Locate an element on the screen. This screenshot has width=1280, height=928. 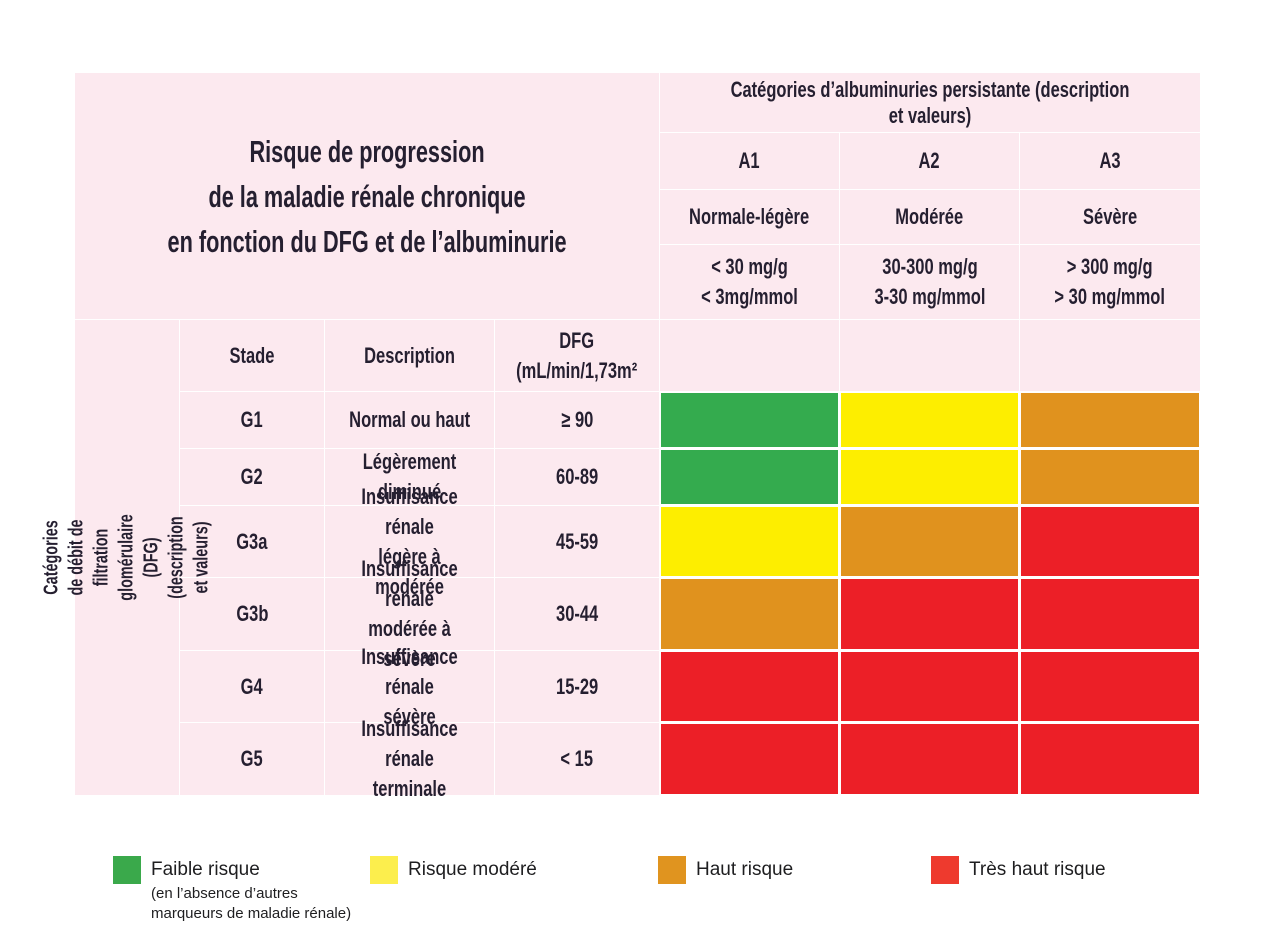
row-g3b-stade: G3b is located at coordinates (252, 613).